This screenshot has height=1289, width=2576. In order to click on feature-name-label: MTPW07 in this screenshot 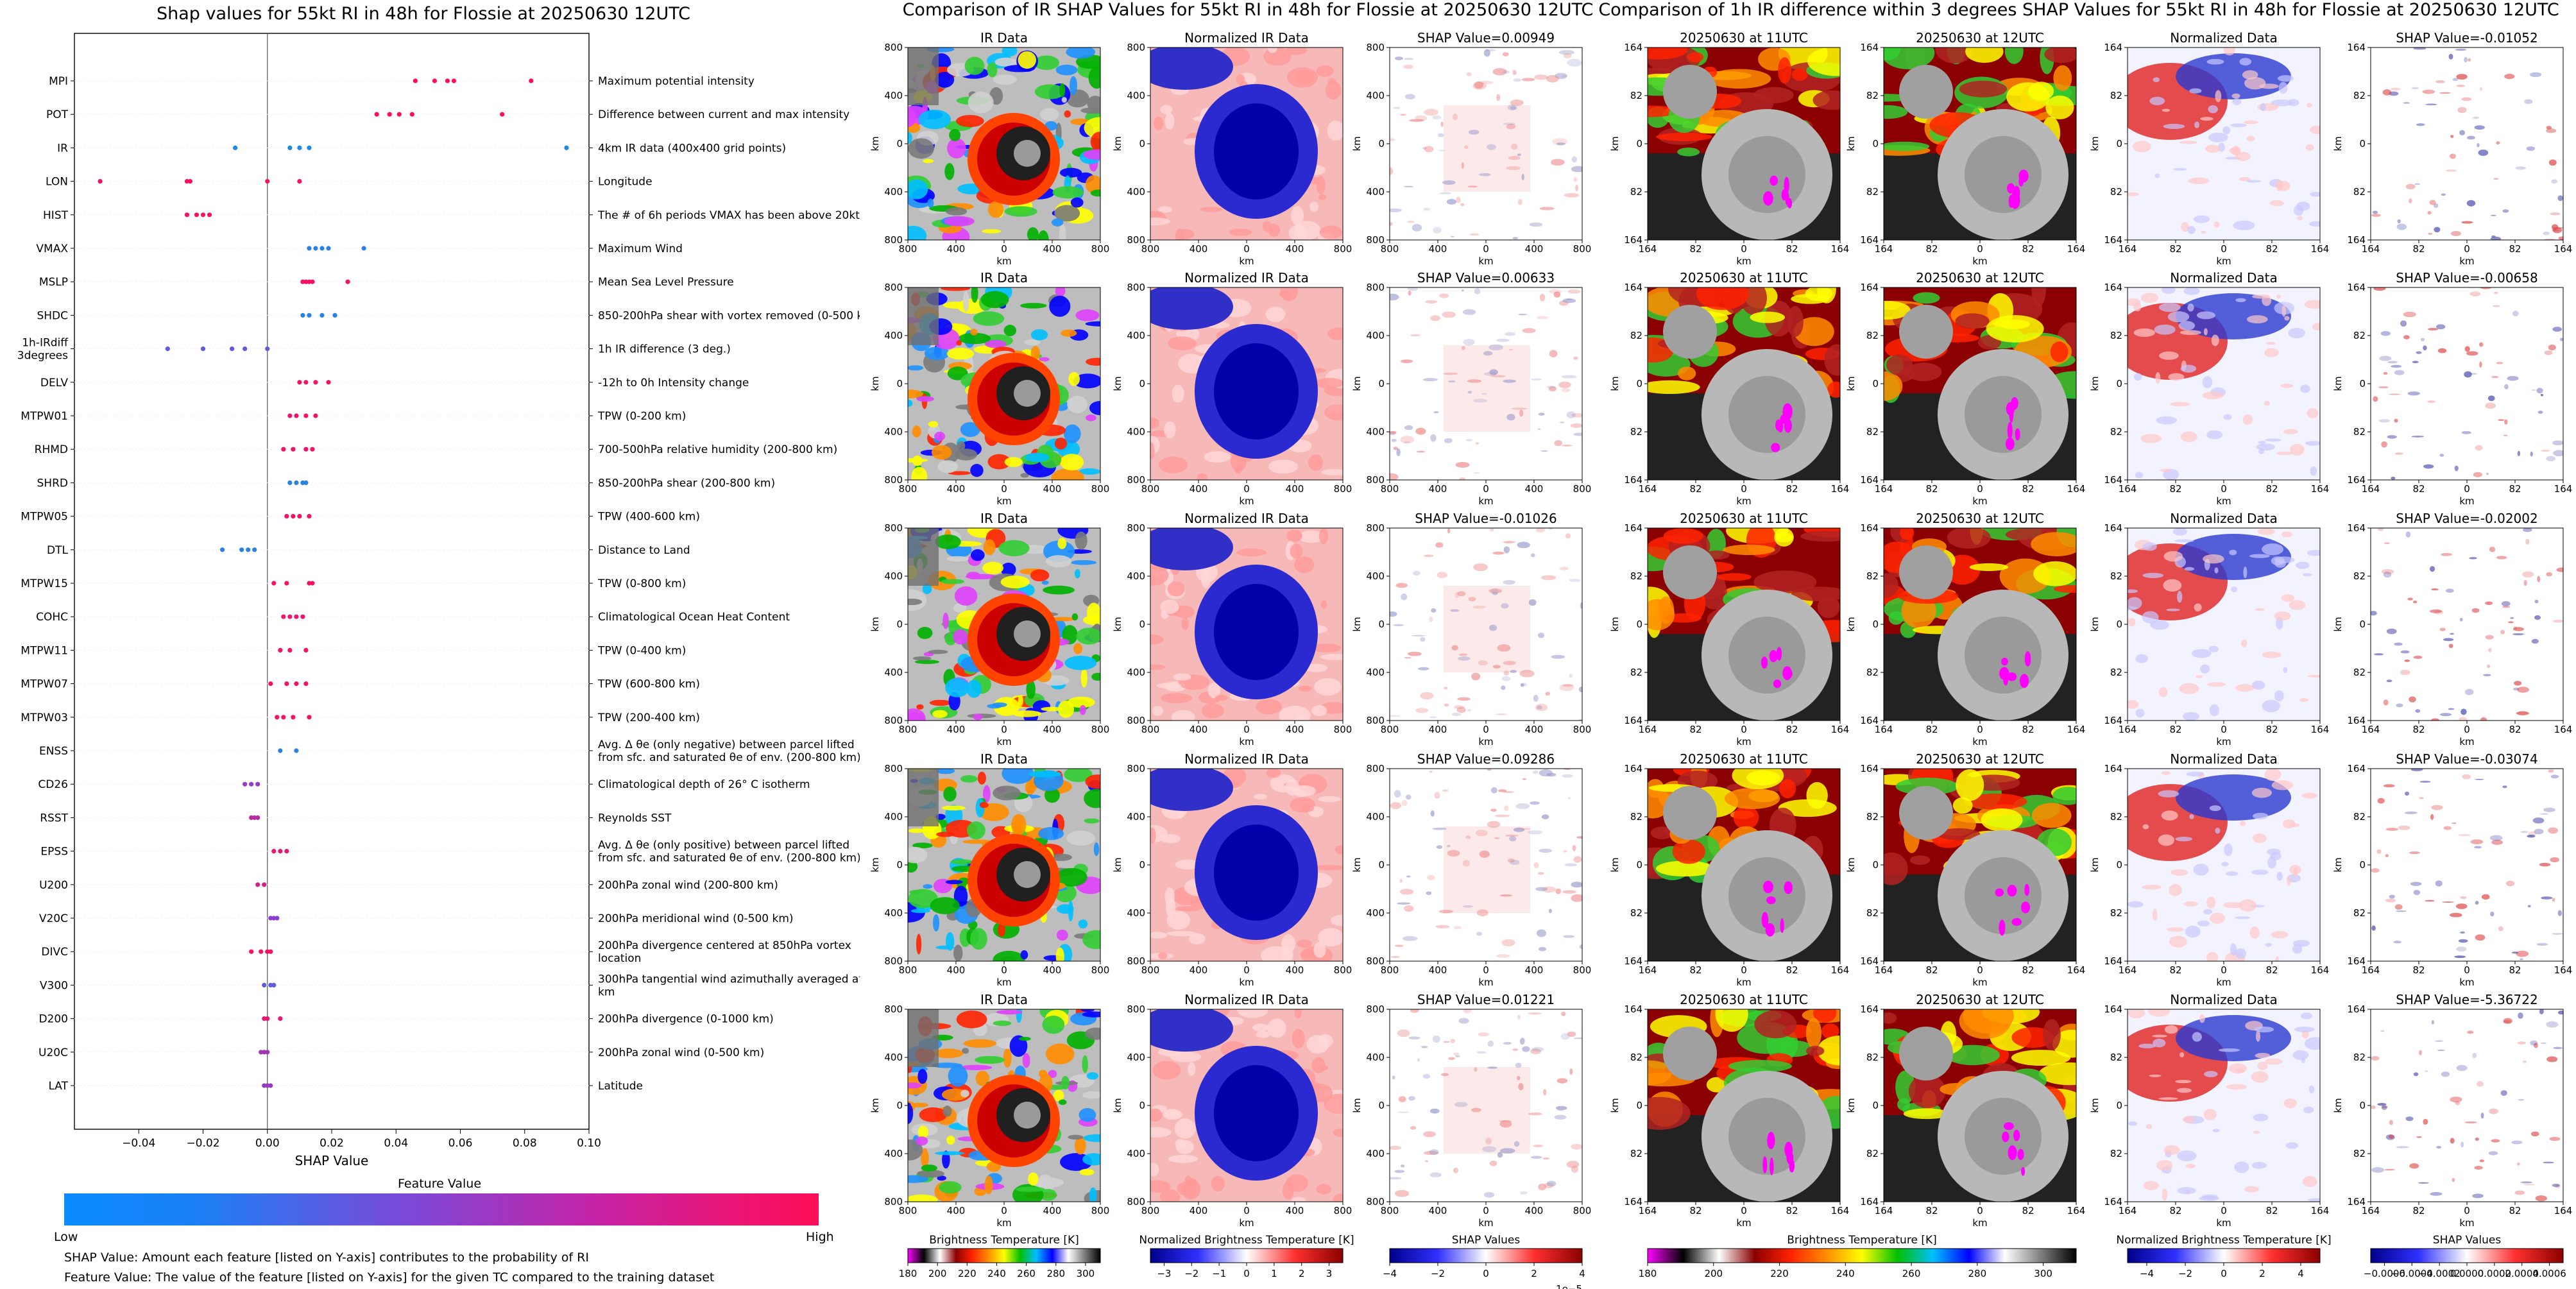, I will do `click(44, 684)`.